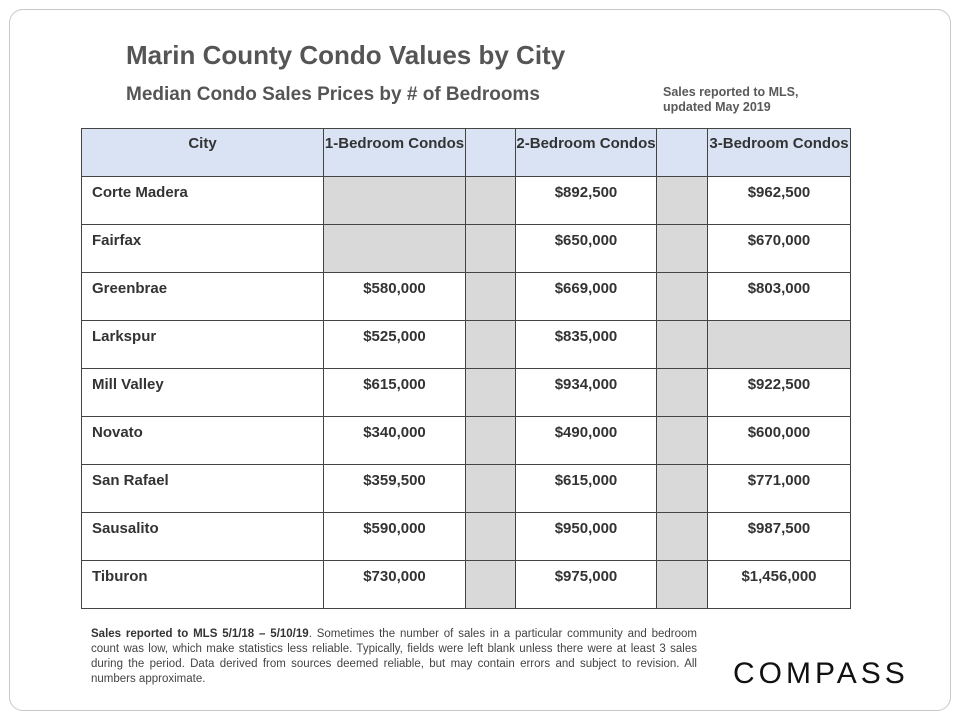  I want to click on bed2-price-cell: $650,000, so click(586, 248).